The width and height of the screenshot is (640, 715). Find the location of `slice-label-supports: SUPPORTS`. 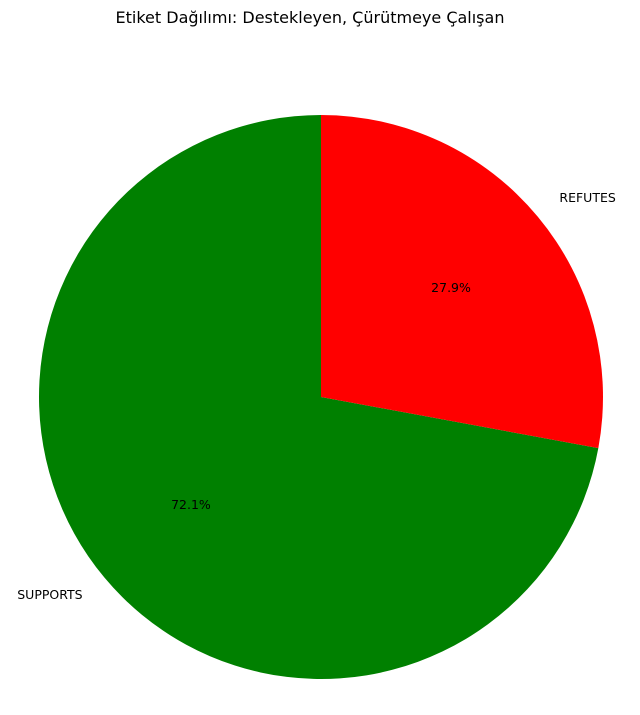

slice-label-supports: SUPPORTS is located at coordinates (49, 594).